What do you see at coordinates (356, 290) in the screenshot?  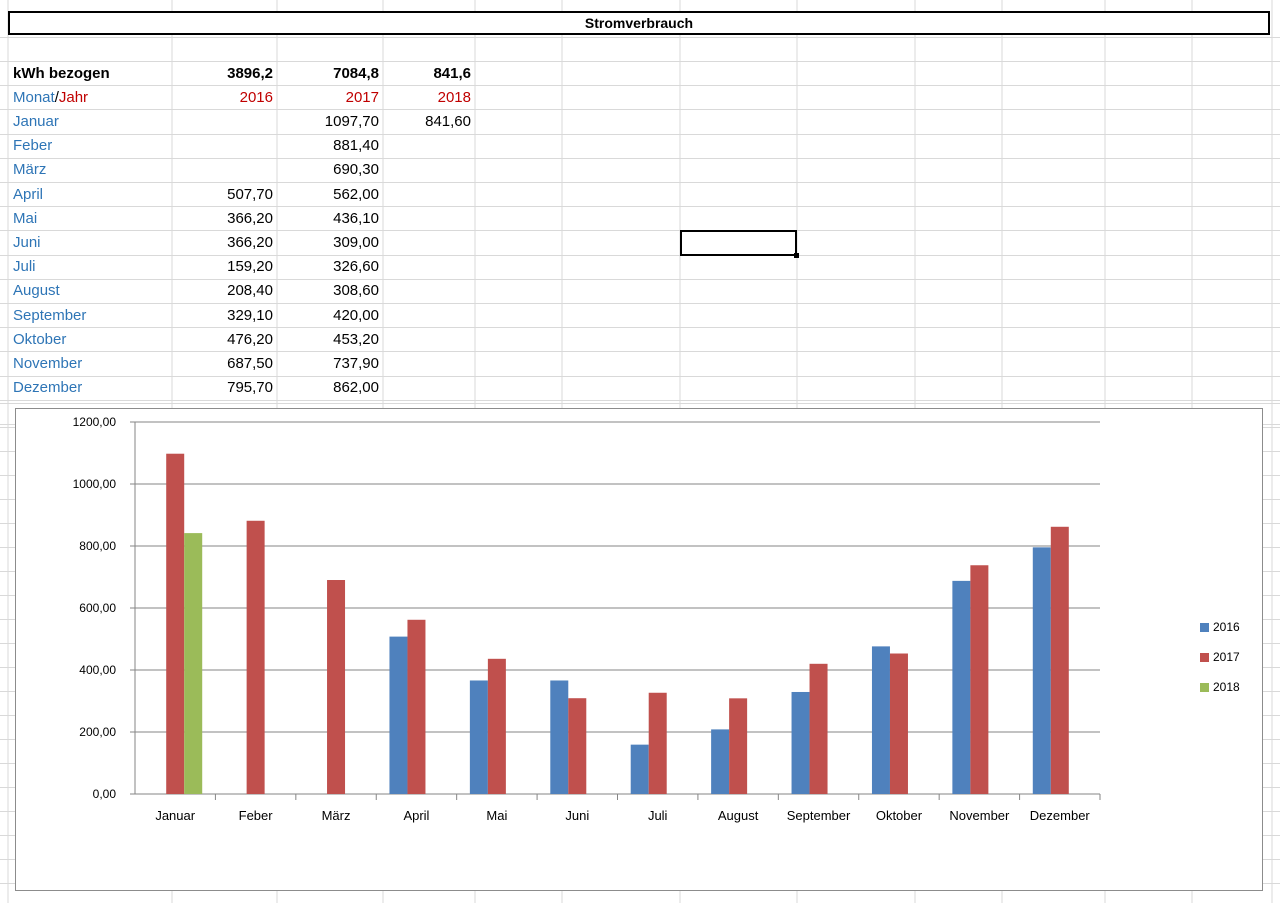 I see `value-2017: 308,60` at bounding box center [356, 290].